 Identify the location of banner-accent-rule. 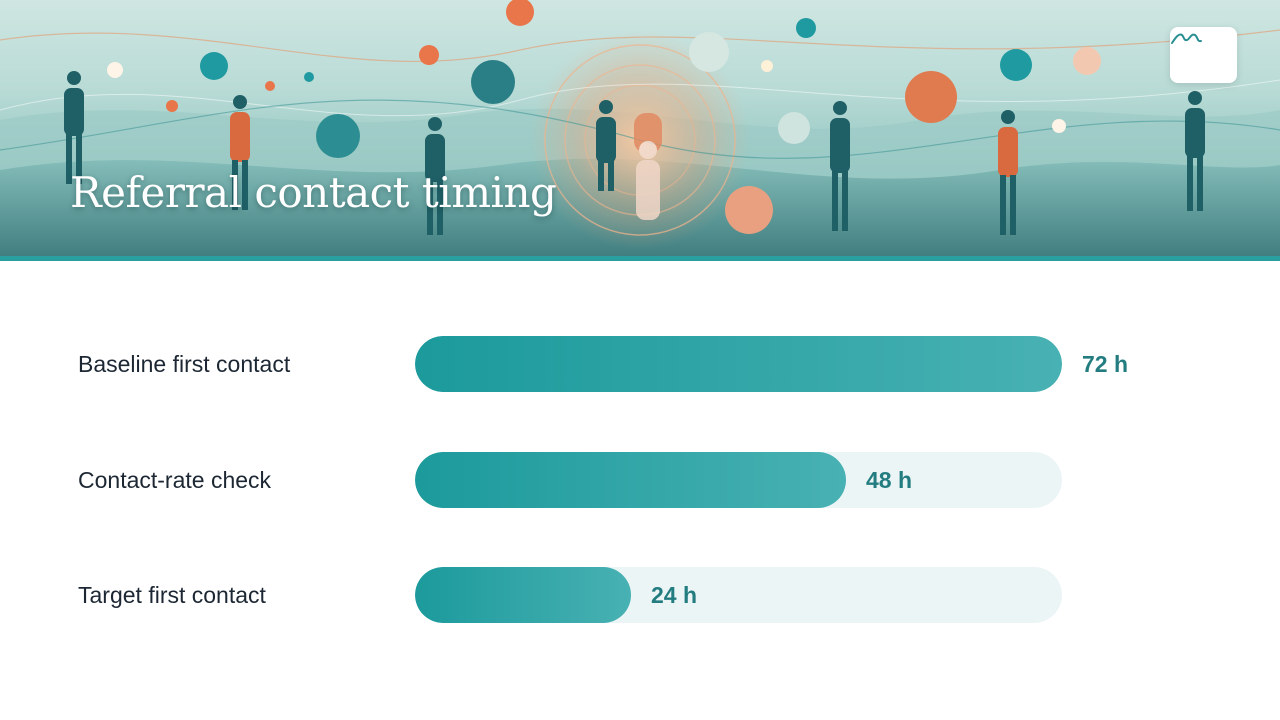
(640, 258).